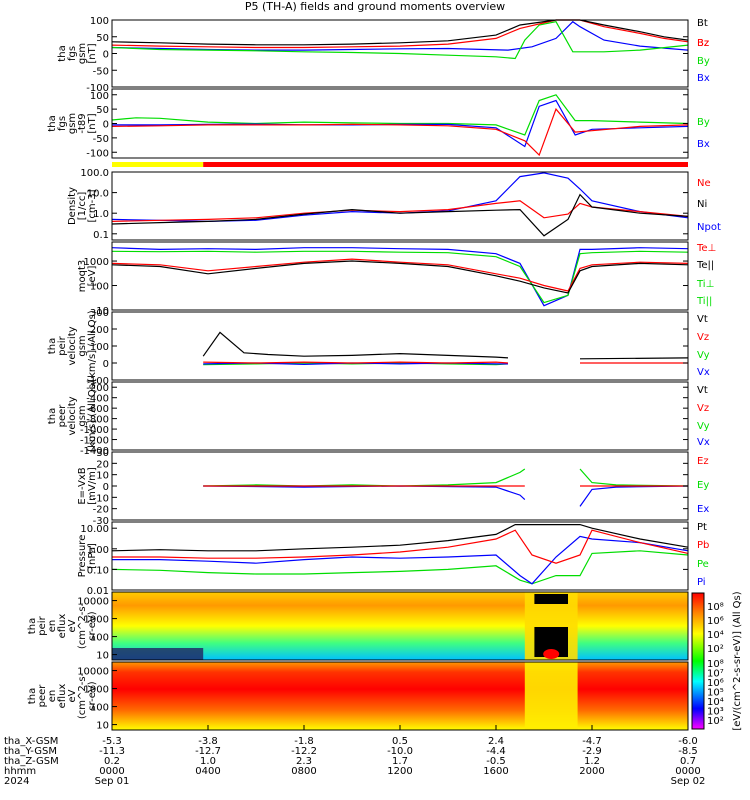 This screenshot has width=750, height=800. I want to click on ylabel-line-3-0: moqt3, so click(82, 276).